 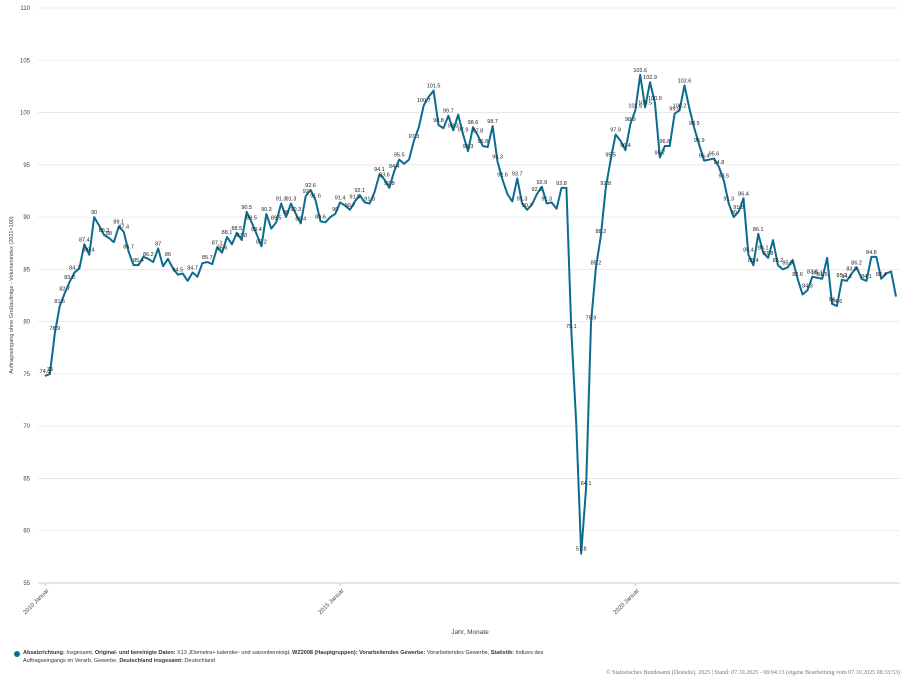 I want to click on data-label: 86.7, so click(x=128, y=248).